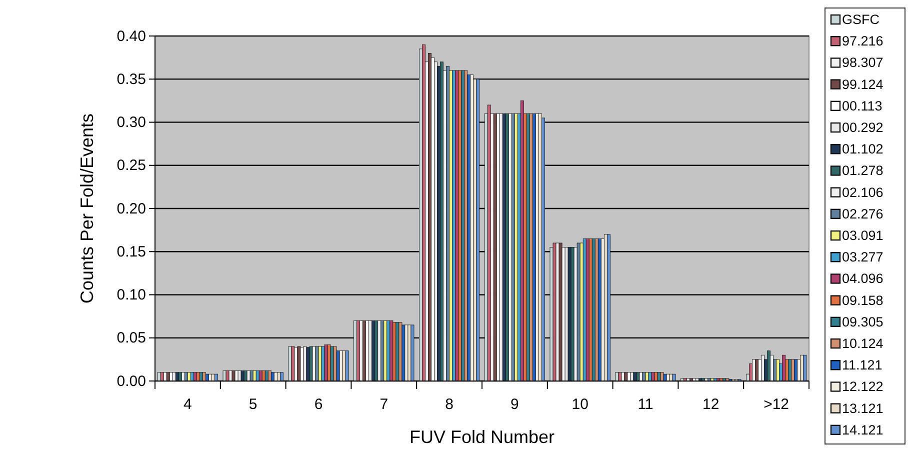 This screenshot has height=451, width=909. Describe the element at coordinates (863, 149) in the screenshot. I see `legend-label: 01.102` at that location.